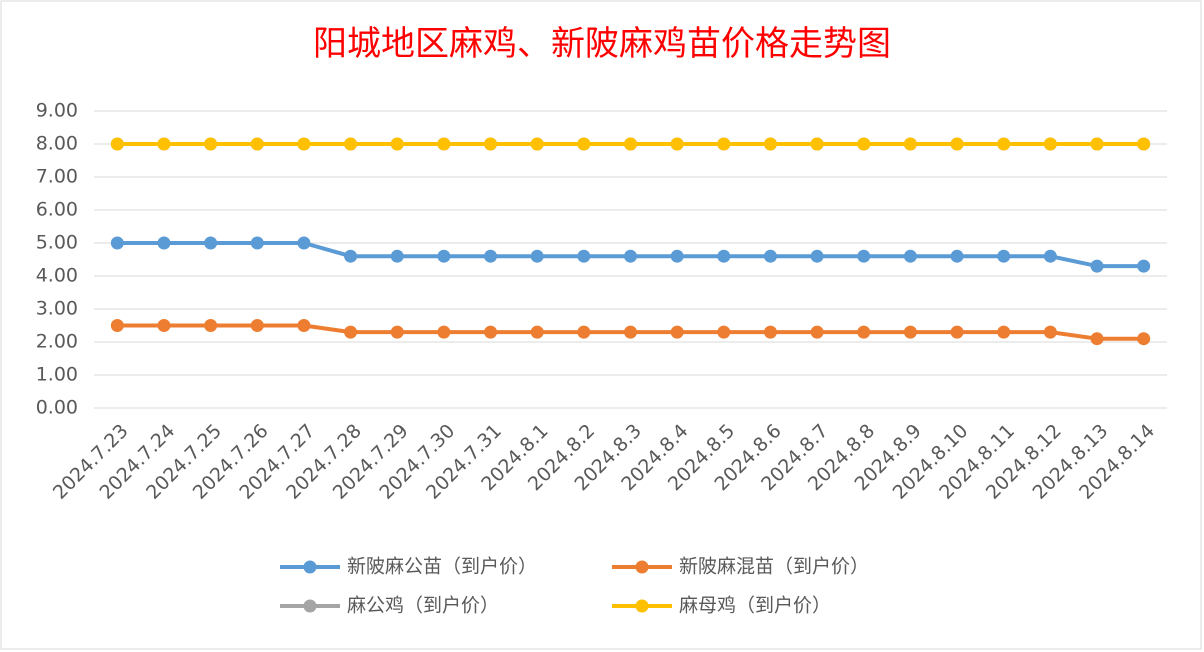  Describe the element at coordinates (57, 408) in the screenshot. I see `y-tick-label: 0.00` at that location.